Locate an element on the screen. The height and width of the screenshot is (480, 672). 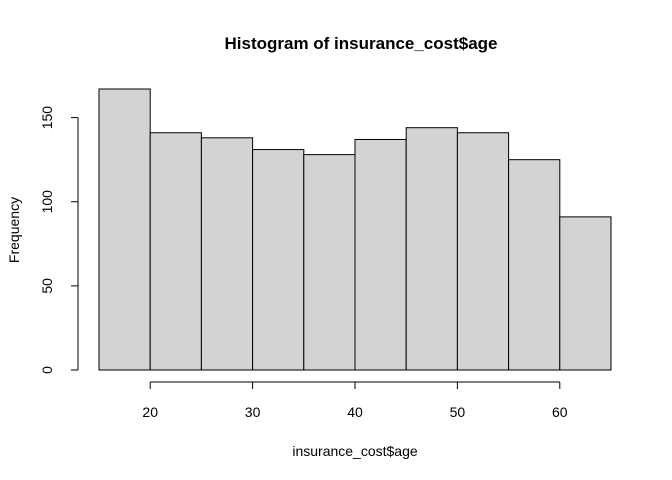
x-tick-label: 20 is located at coordinates (150, 412).